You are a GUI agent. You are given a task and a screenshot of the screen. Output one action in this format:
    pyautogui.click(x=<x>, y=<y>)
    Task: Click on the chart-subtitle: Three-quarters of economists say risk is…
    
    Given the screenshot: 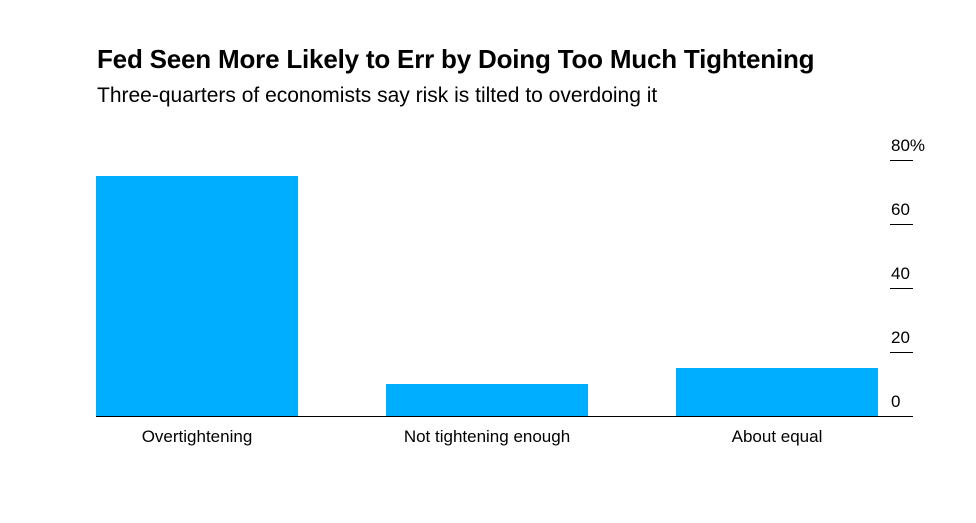 What is the action you would take?
    pyautogui.click(x=377, y=95)
    